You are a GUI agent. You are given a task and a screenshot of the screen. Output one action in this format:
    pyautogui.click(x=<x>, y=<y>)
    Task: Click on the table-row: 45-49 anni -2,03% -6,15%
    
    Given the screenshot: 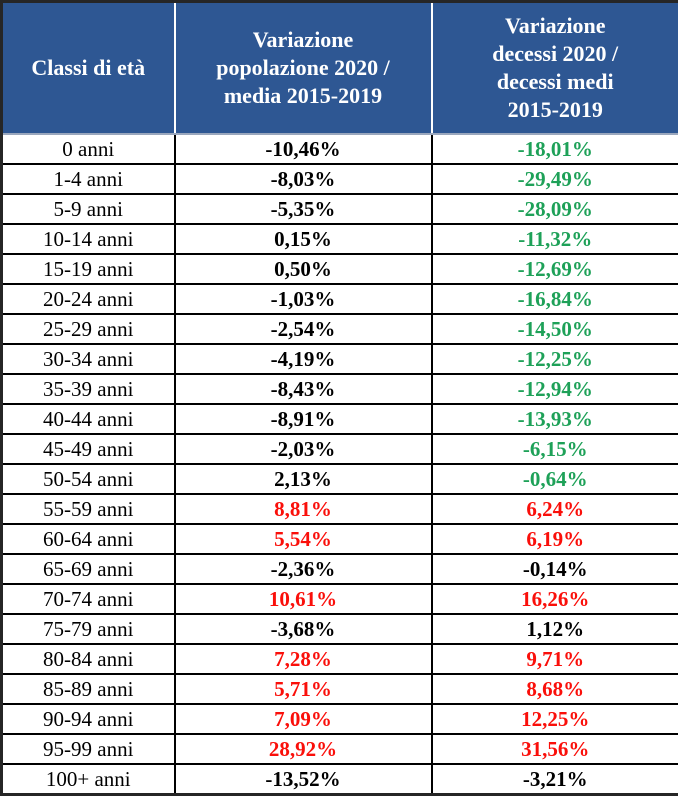 What is the action you would take?
    pyautogui.click(x=340, y=449)
    